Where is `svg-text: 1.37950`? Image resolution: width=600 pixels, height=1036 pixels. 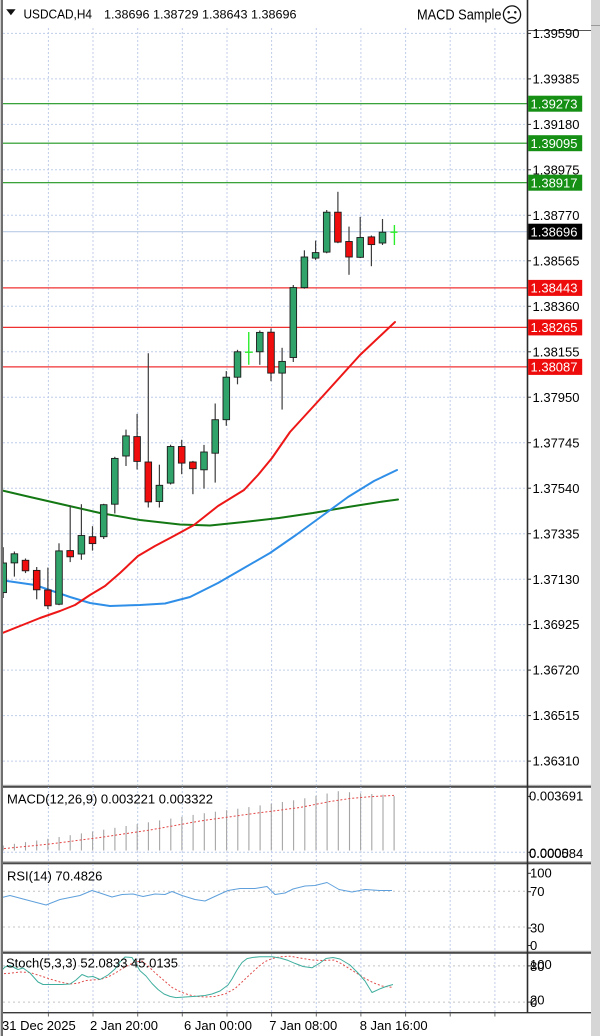 svg-text: 1.37950 is located at coordinates (556, 397).